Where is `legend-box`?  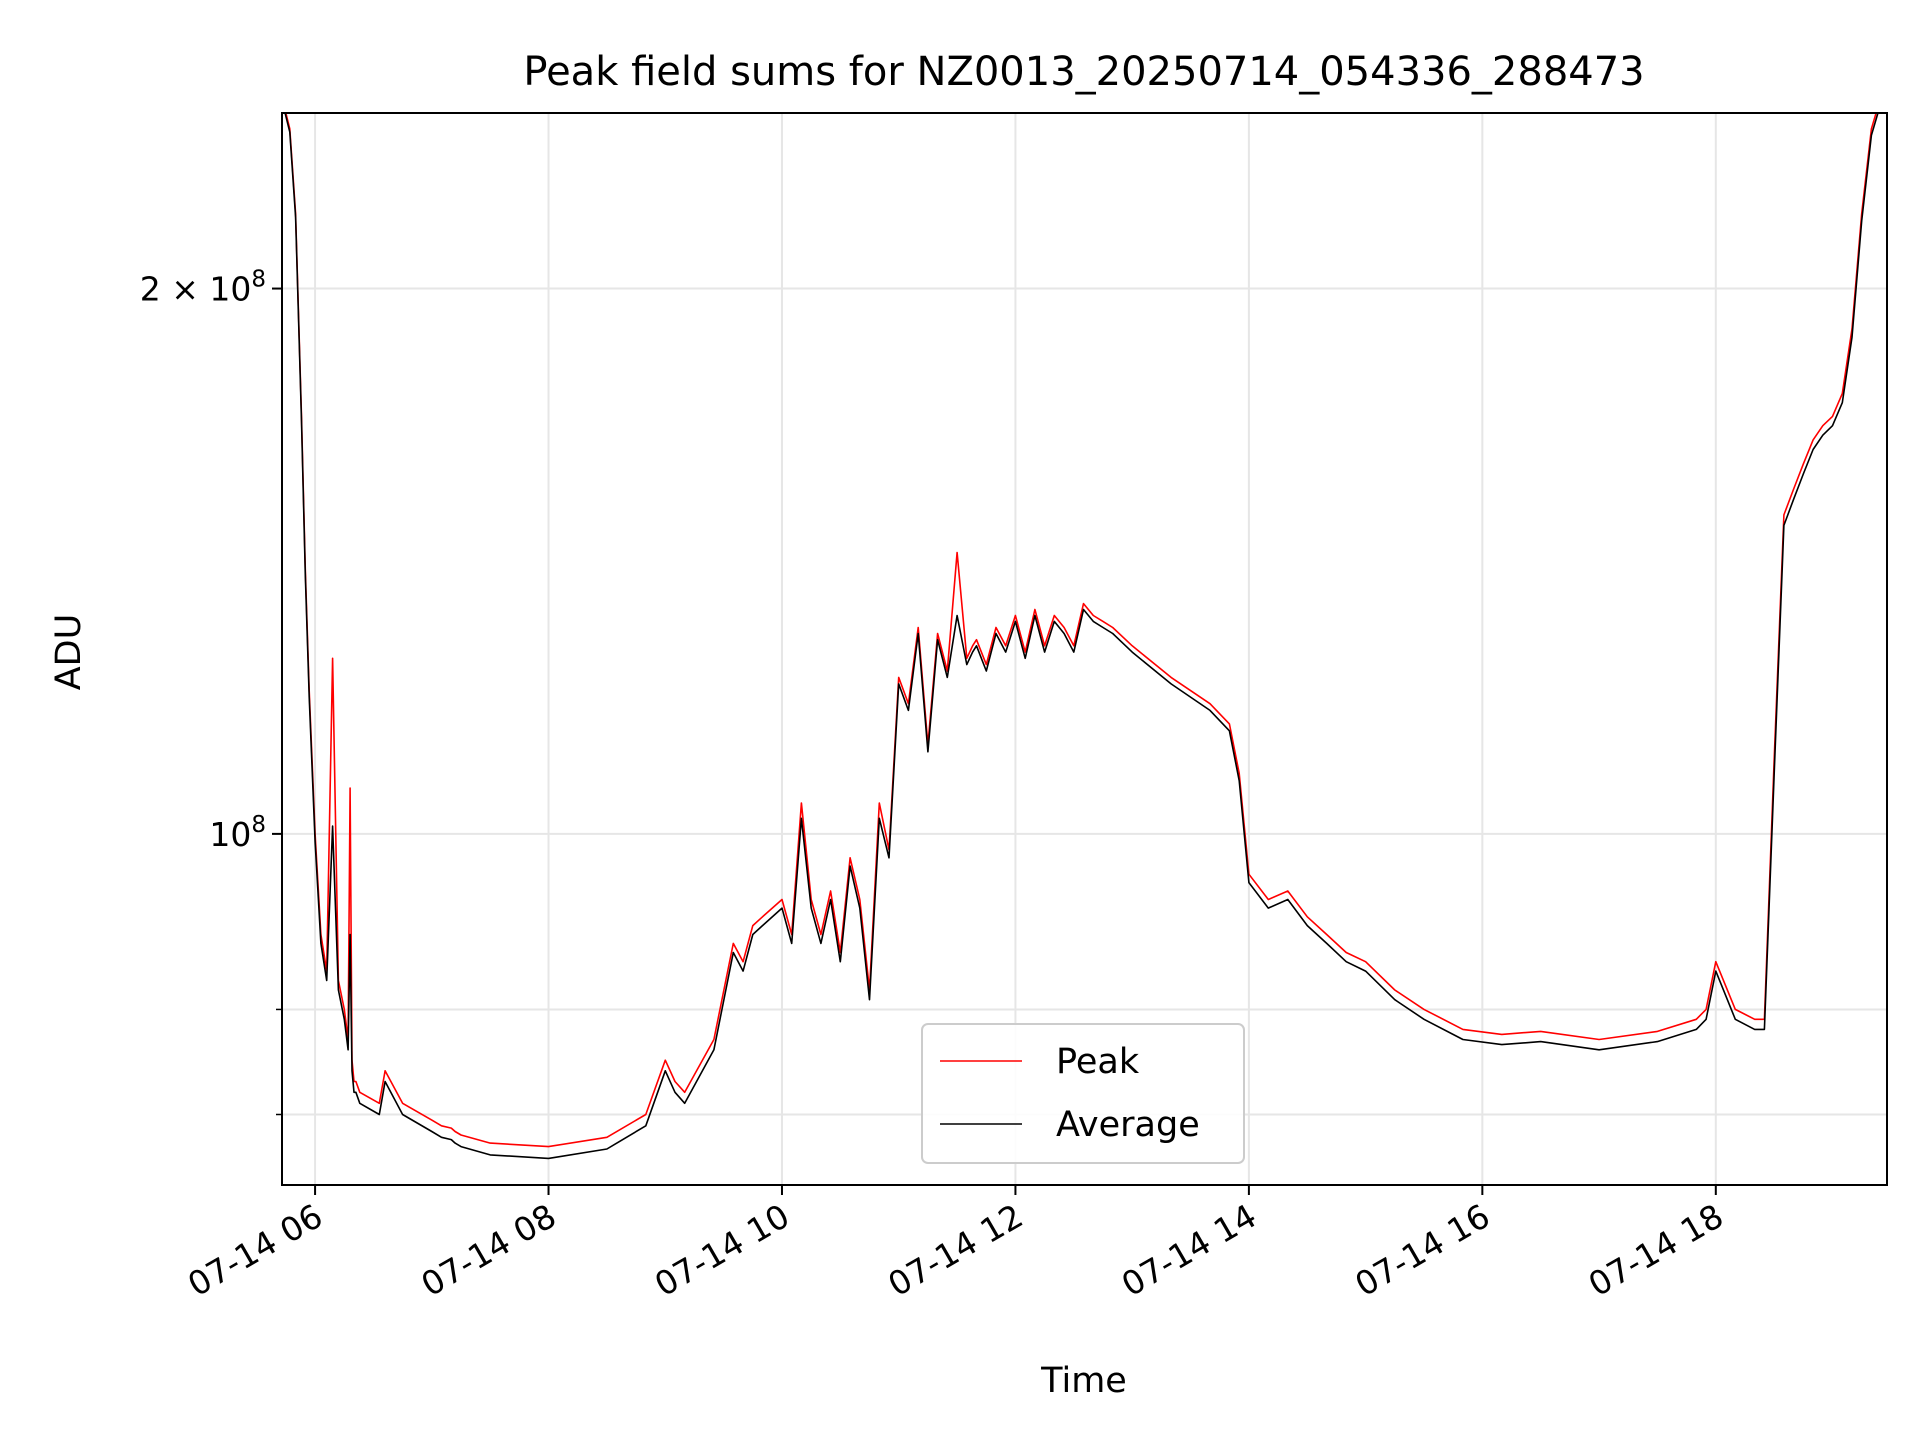
legend-box is located at coordinates (1083, 1093).